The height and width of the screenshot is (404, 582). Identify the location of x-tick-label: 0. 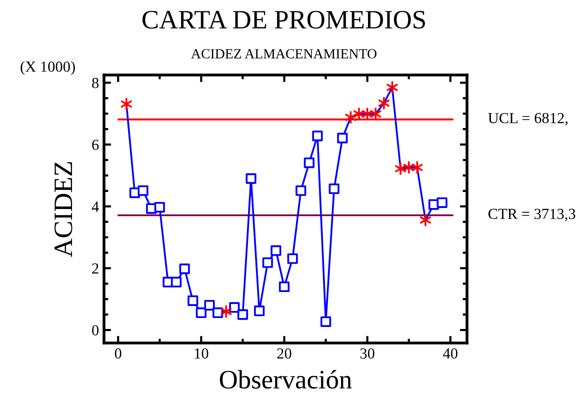
(118, 353).